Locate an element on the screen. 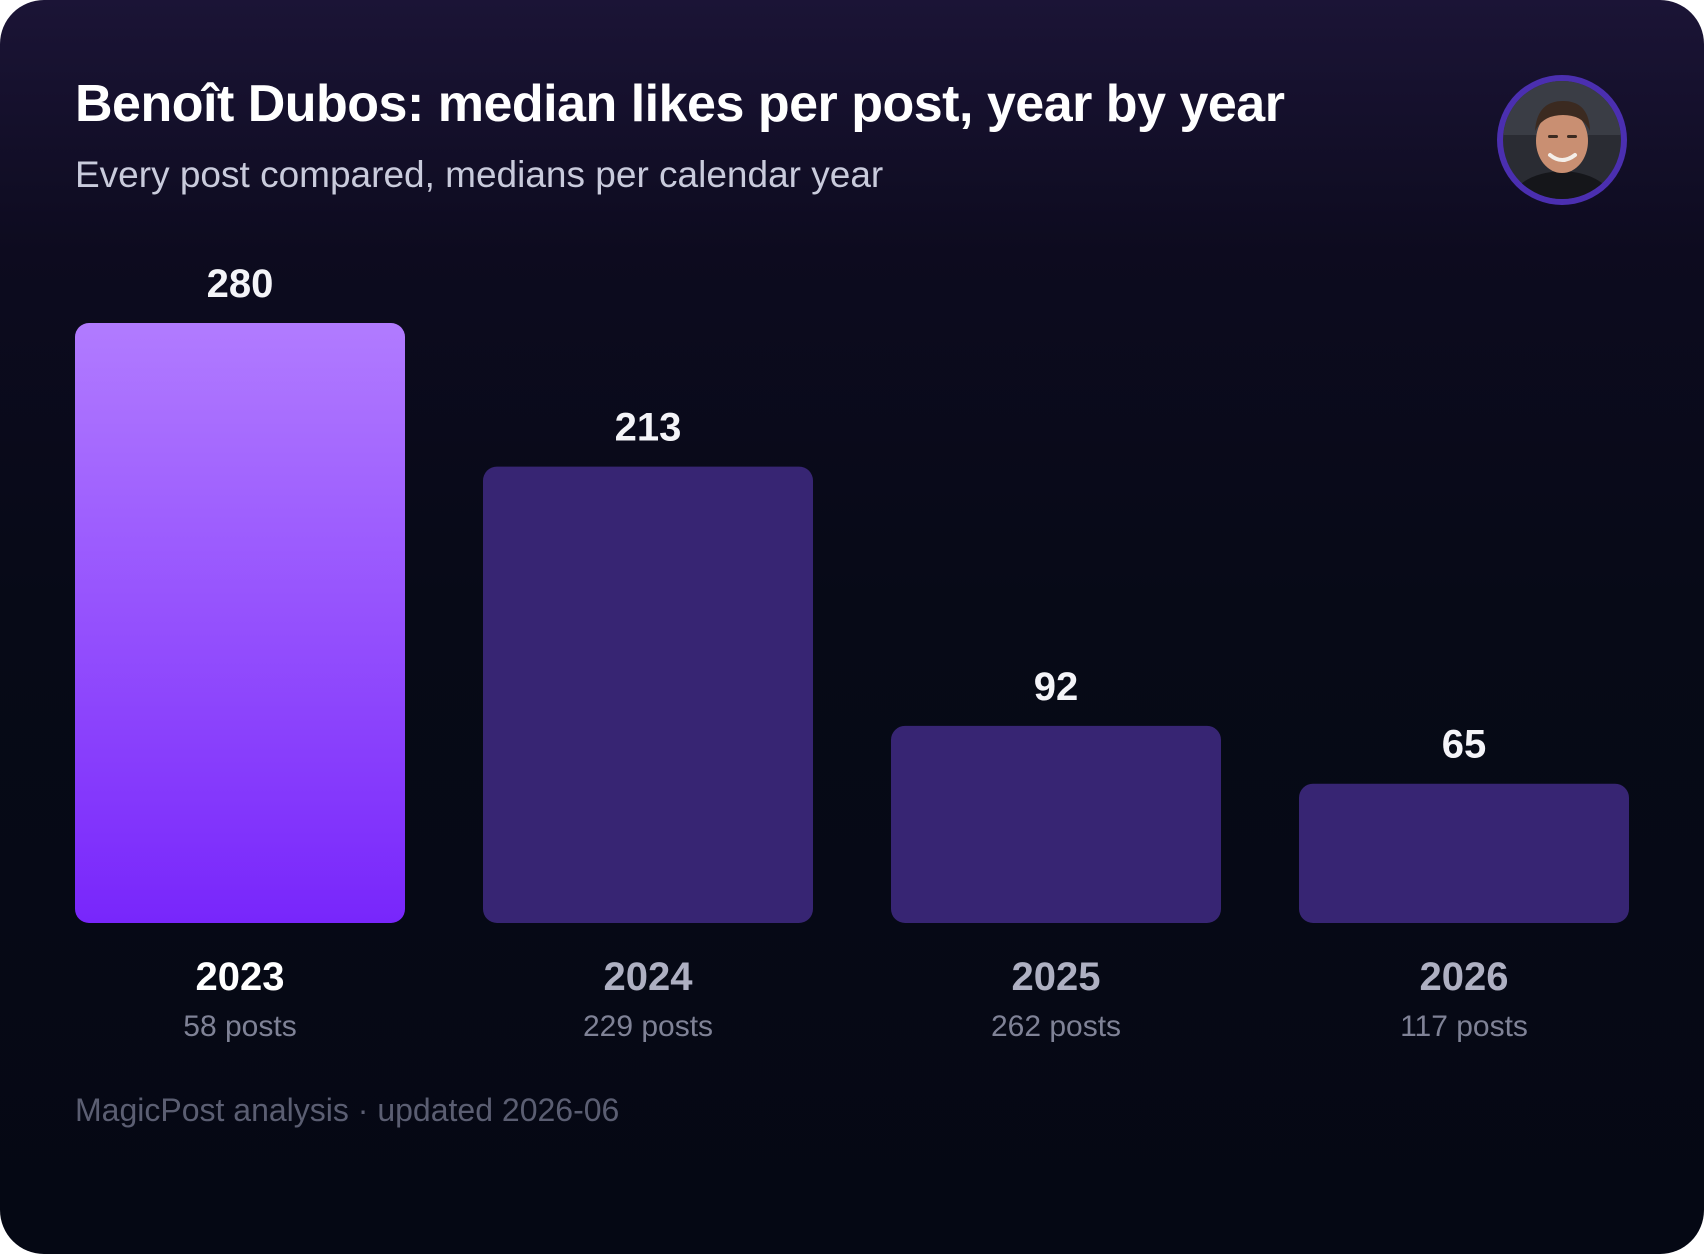 This screenshot has height=1254, width=1704. x-tick-label: 2026 is located at coordinates (1464, 977).